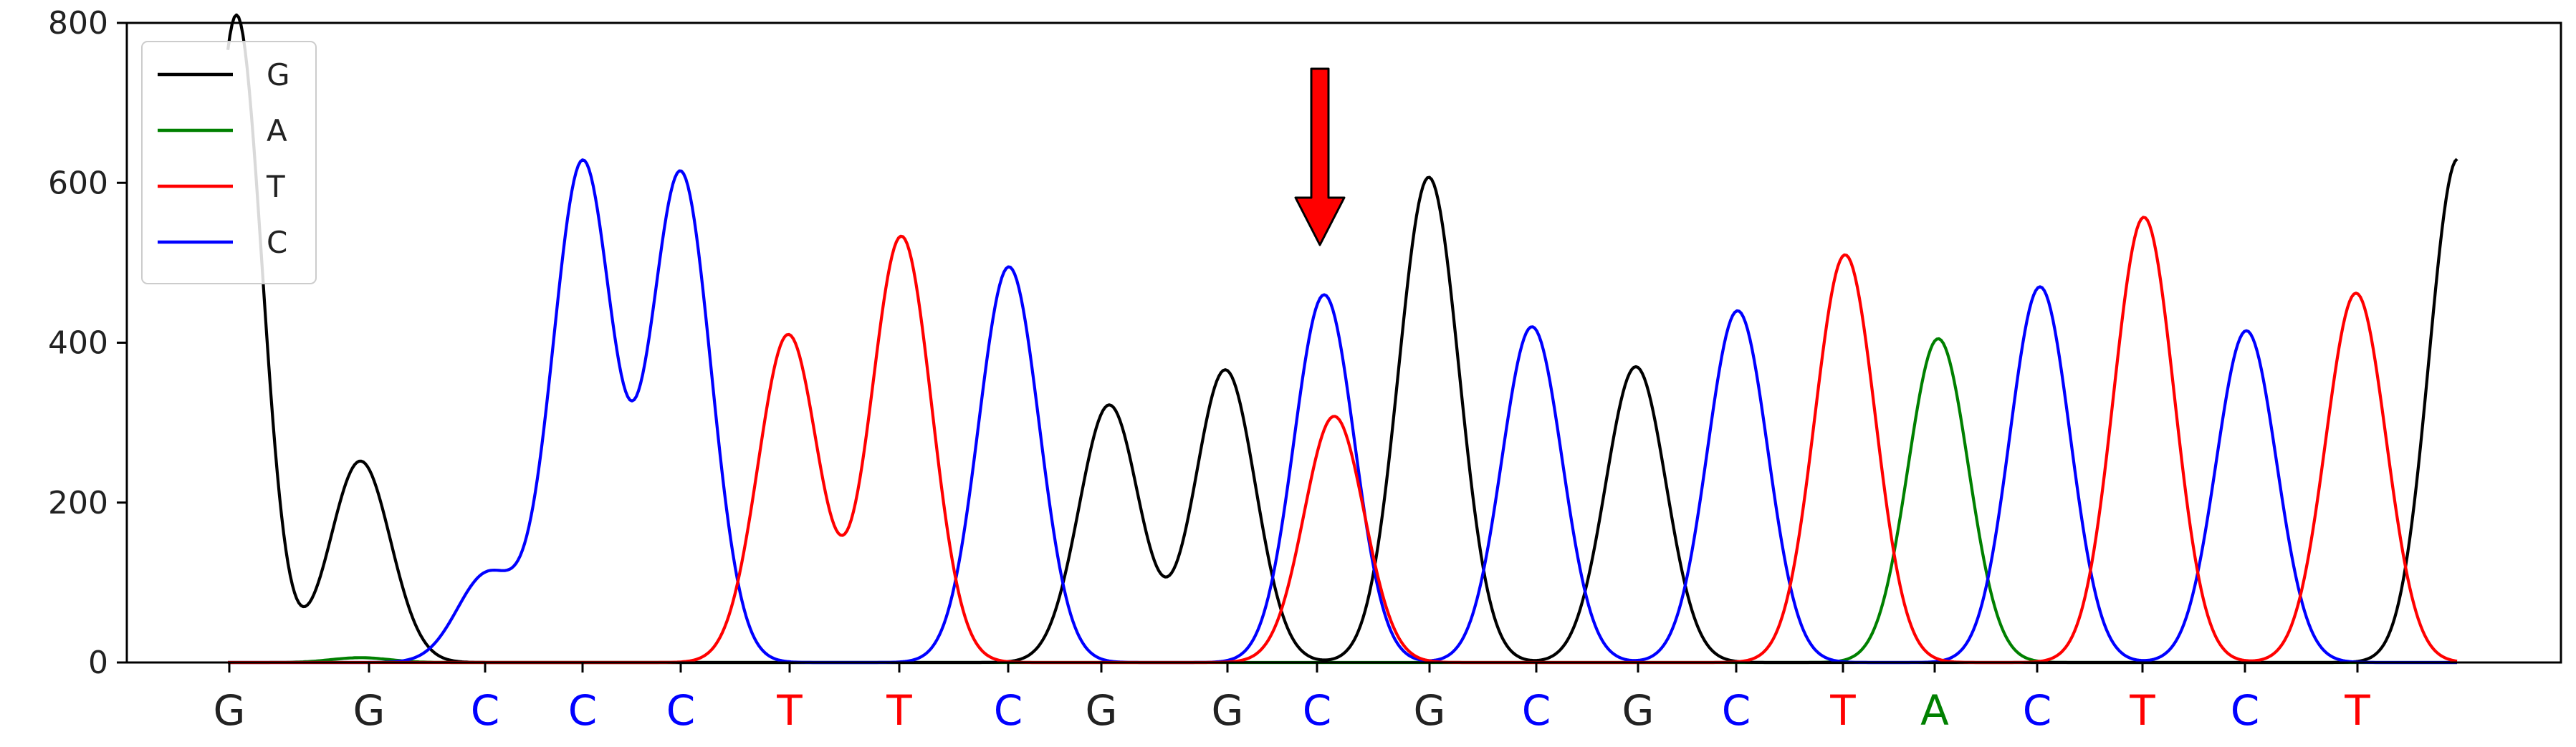 This screenshot has height=747, width=2576. I want to click on arrow-icon, so click(1320, 156).